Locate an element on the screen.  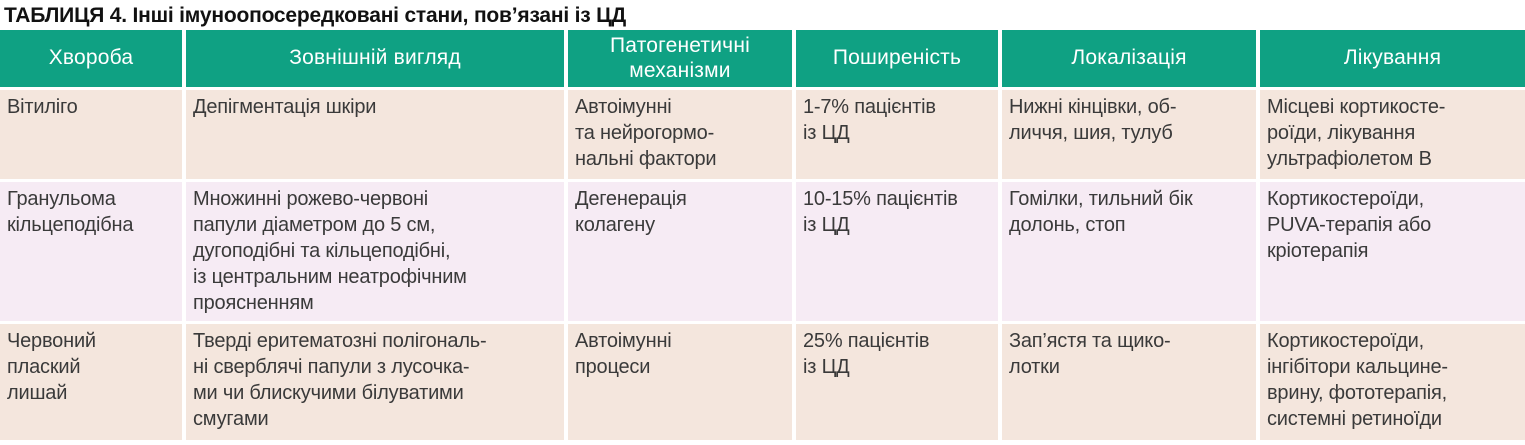
column-header-appearance: Зовнішній вигляд is located at coordinates (375, 58).